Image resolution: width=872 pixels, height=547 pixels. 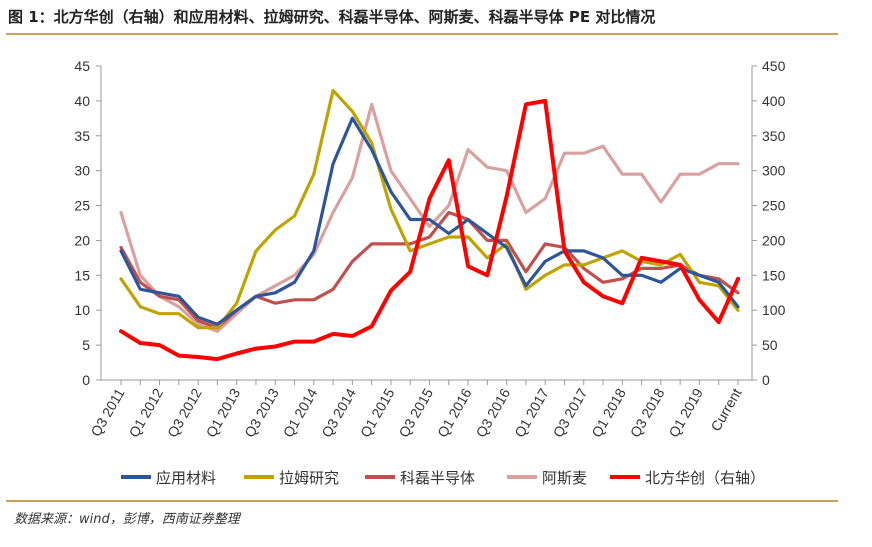 What do you see at coordinates (774, 310) in the screenshot?
I see `right-tick-label: 100` at bounding box center [774, 310].